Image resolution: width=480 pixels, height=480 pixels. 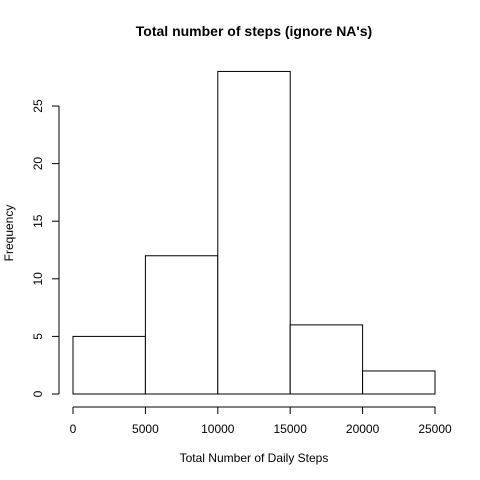 What do you see at coordinates (261, 421) in the screenshot?
I see `x-axis: 0 5000 10000 15000 20000 25000` at bounding box center [261, 421].